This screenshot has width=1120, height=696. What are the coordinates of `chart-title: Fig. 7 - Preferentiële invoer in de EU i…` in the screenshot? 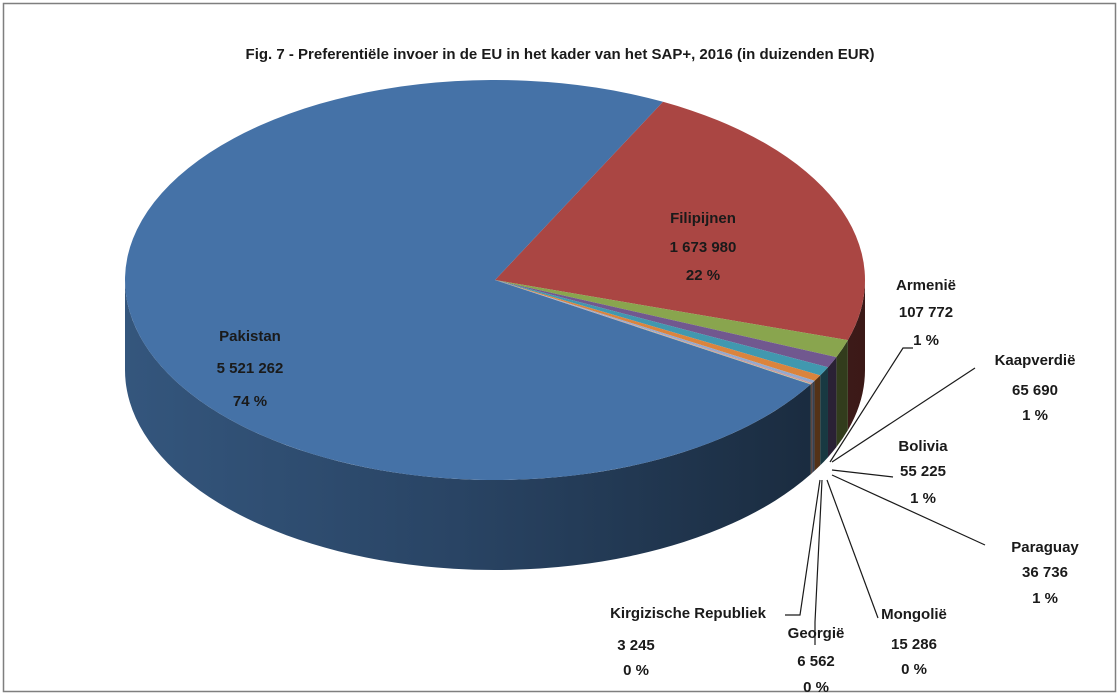 It's located at (560, 54).